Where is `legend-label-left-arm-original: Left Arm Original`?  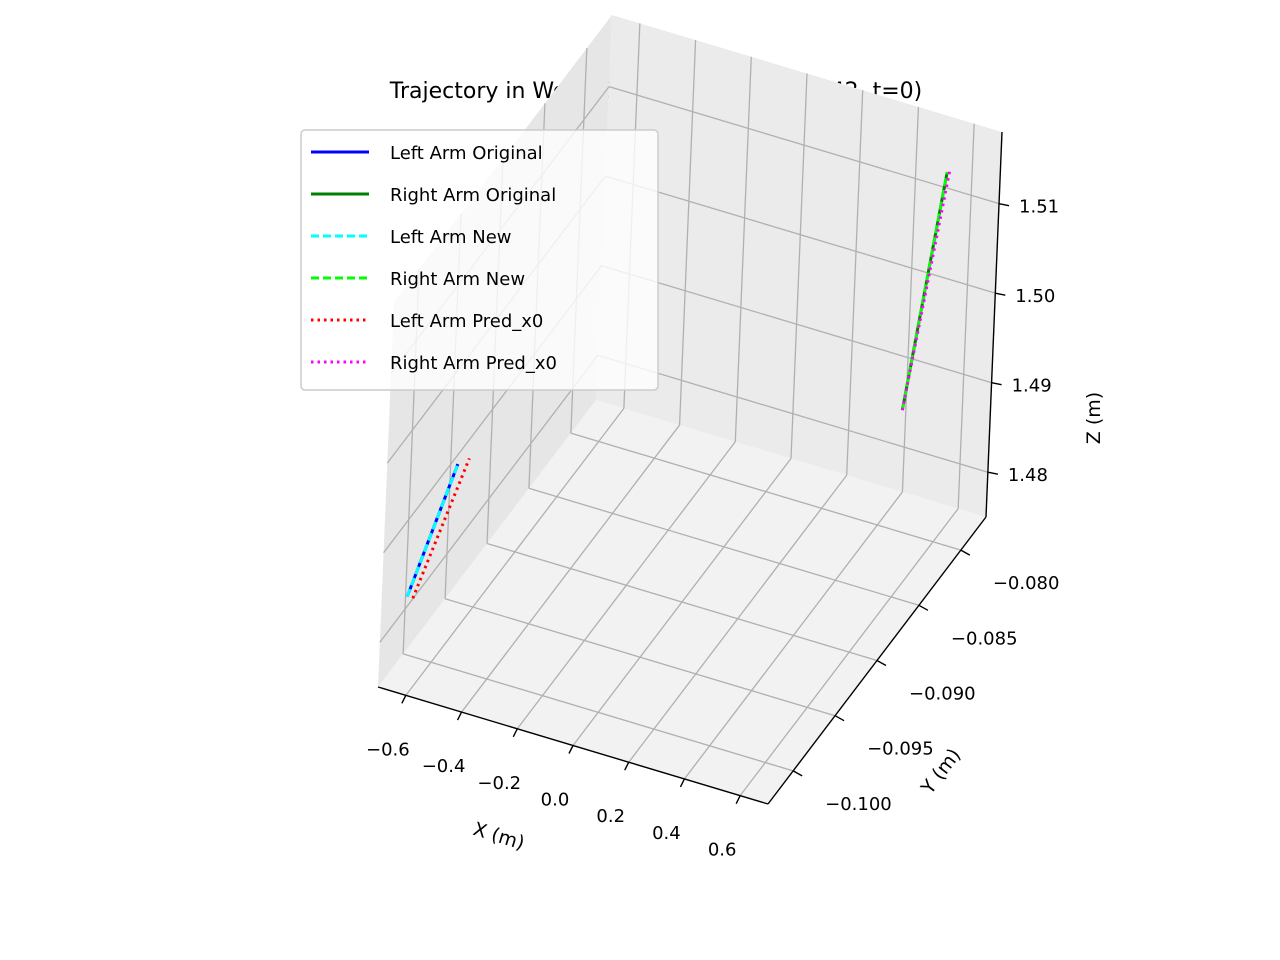
legend-label-left-arm-original: Left Arm Original is located at coordinates (466, 153).